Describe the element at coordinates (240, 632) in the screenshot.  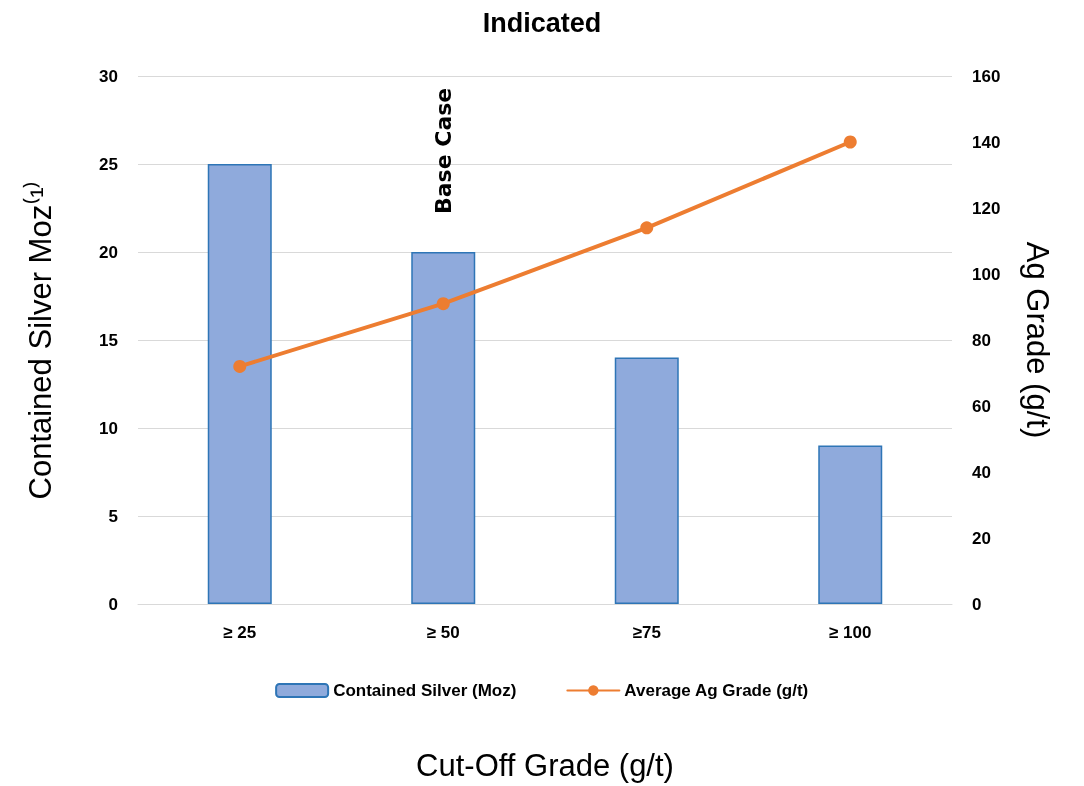
I see `x-tick-label: ≥ 25` at that location.